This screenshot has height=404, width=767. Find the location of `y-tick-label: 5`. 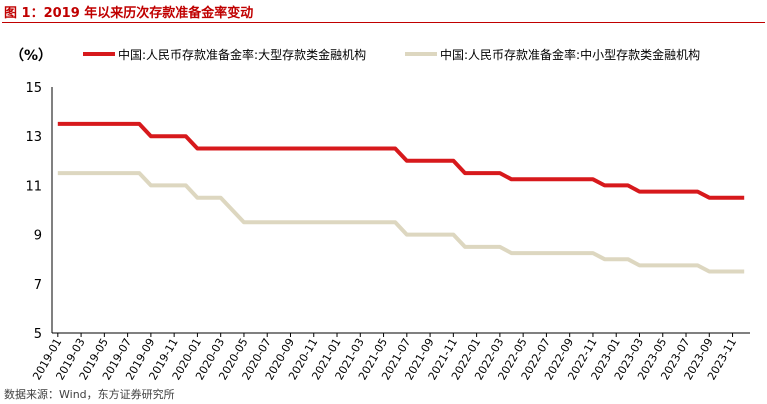

y-tick-label: 5 is located at coordinates (38, 334).